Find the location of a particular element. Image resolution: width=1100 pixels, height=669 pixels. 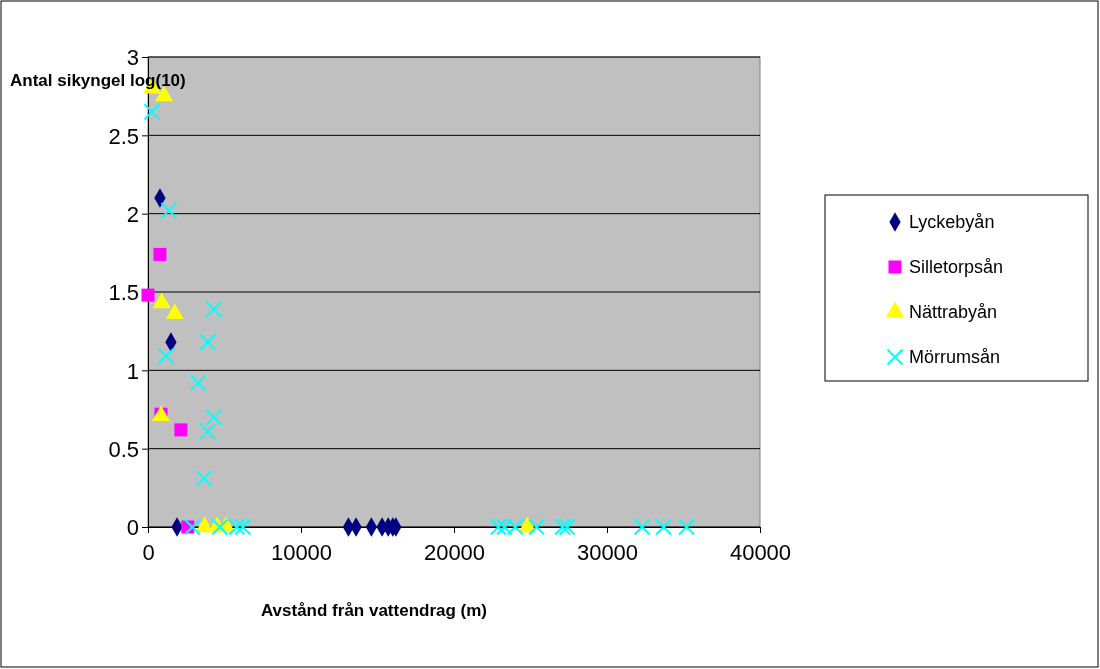

y-tick-label: 0.5 is located at coordinates (123, 449).